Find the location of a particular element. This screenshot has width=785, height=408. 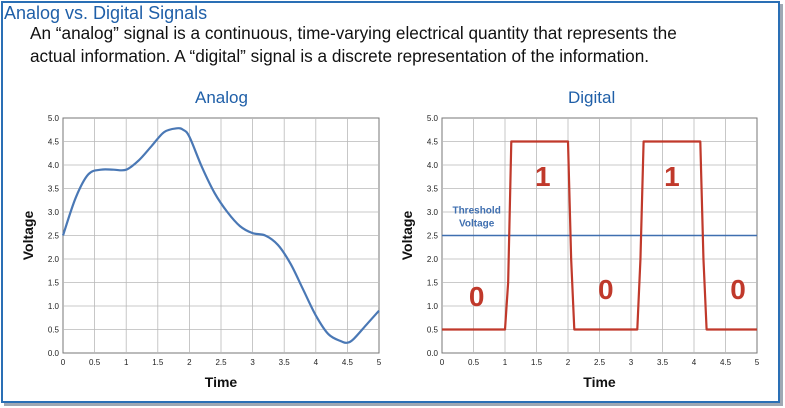

analog-y-tick-label: 4.5 is located at coordinates (54, 142).